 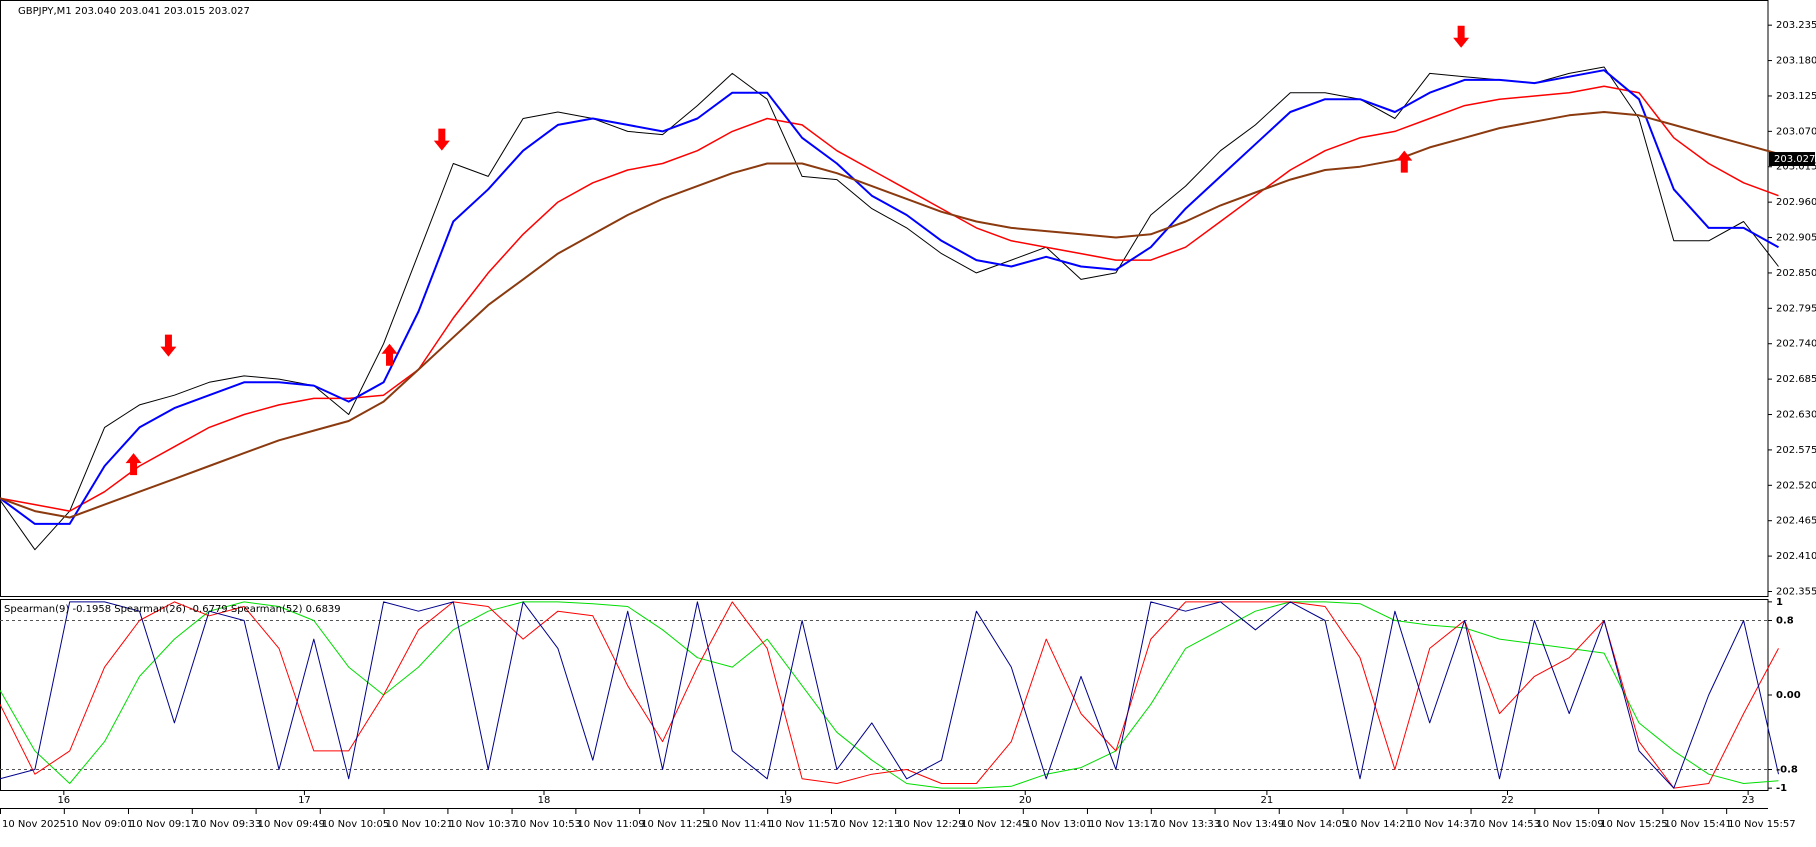 What do you see at coordinates (1506, 824) in the screenshot?
I see `x-tick-label: 10 Nov 14:53` at bounding box center [1506, 824].